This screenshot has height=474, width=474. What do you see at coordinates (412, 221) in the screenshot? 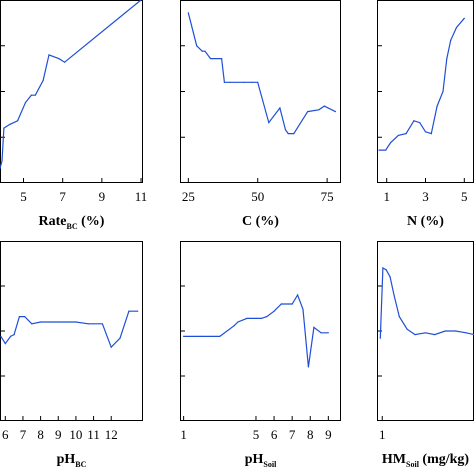
I see `x-axis-label-main: N` at bounding box center [412, 221].